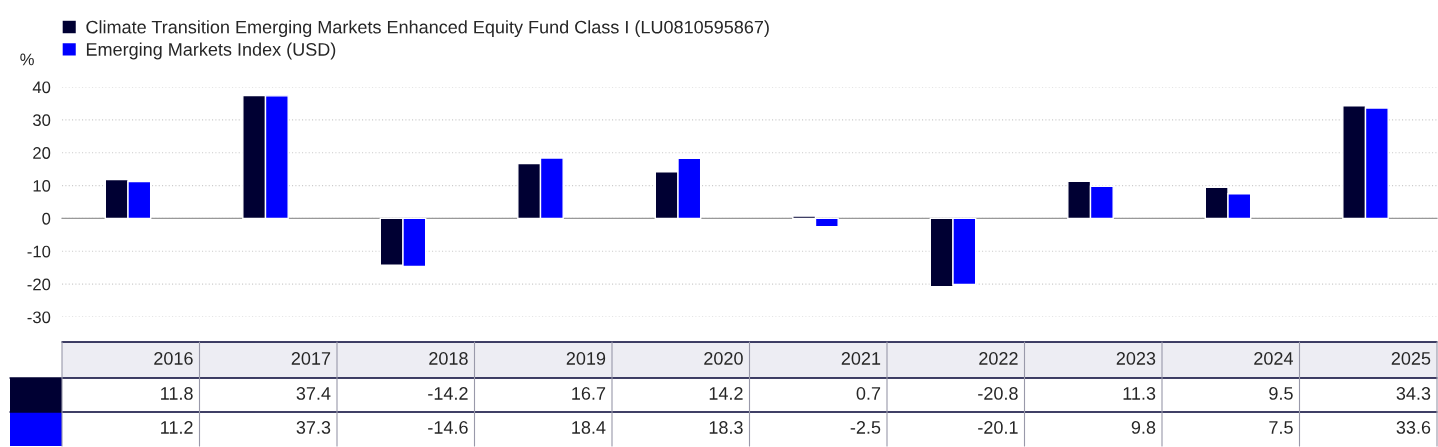 The height and width of the screenshot is (447, 1438). What do you see at coordinates (726, 393) in the screenshot?
I see `data-label: 14.2` at bounding box center [726, 393].